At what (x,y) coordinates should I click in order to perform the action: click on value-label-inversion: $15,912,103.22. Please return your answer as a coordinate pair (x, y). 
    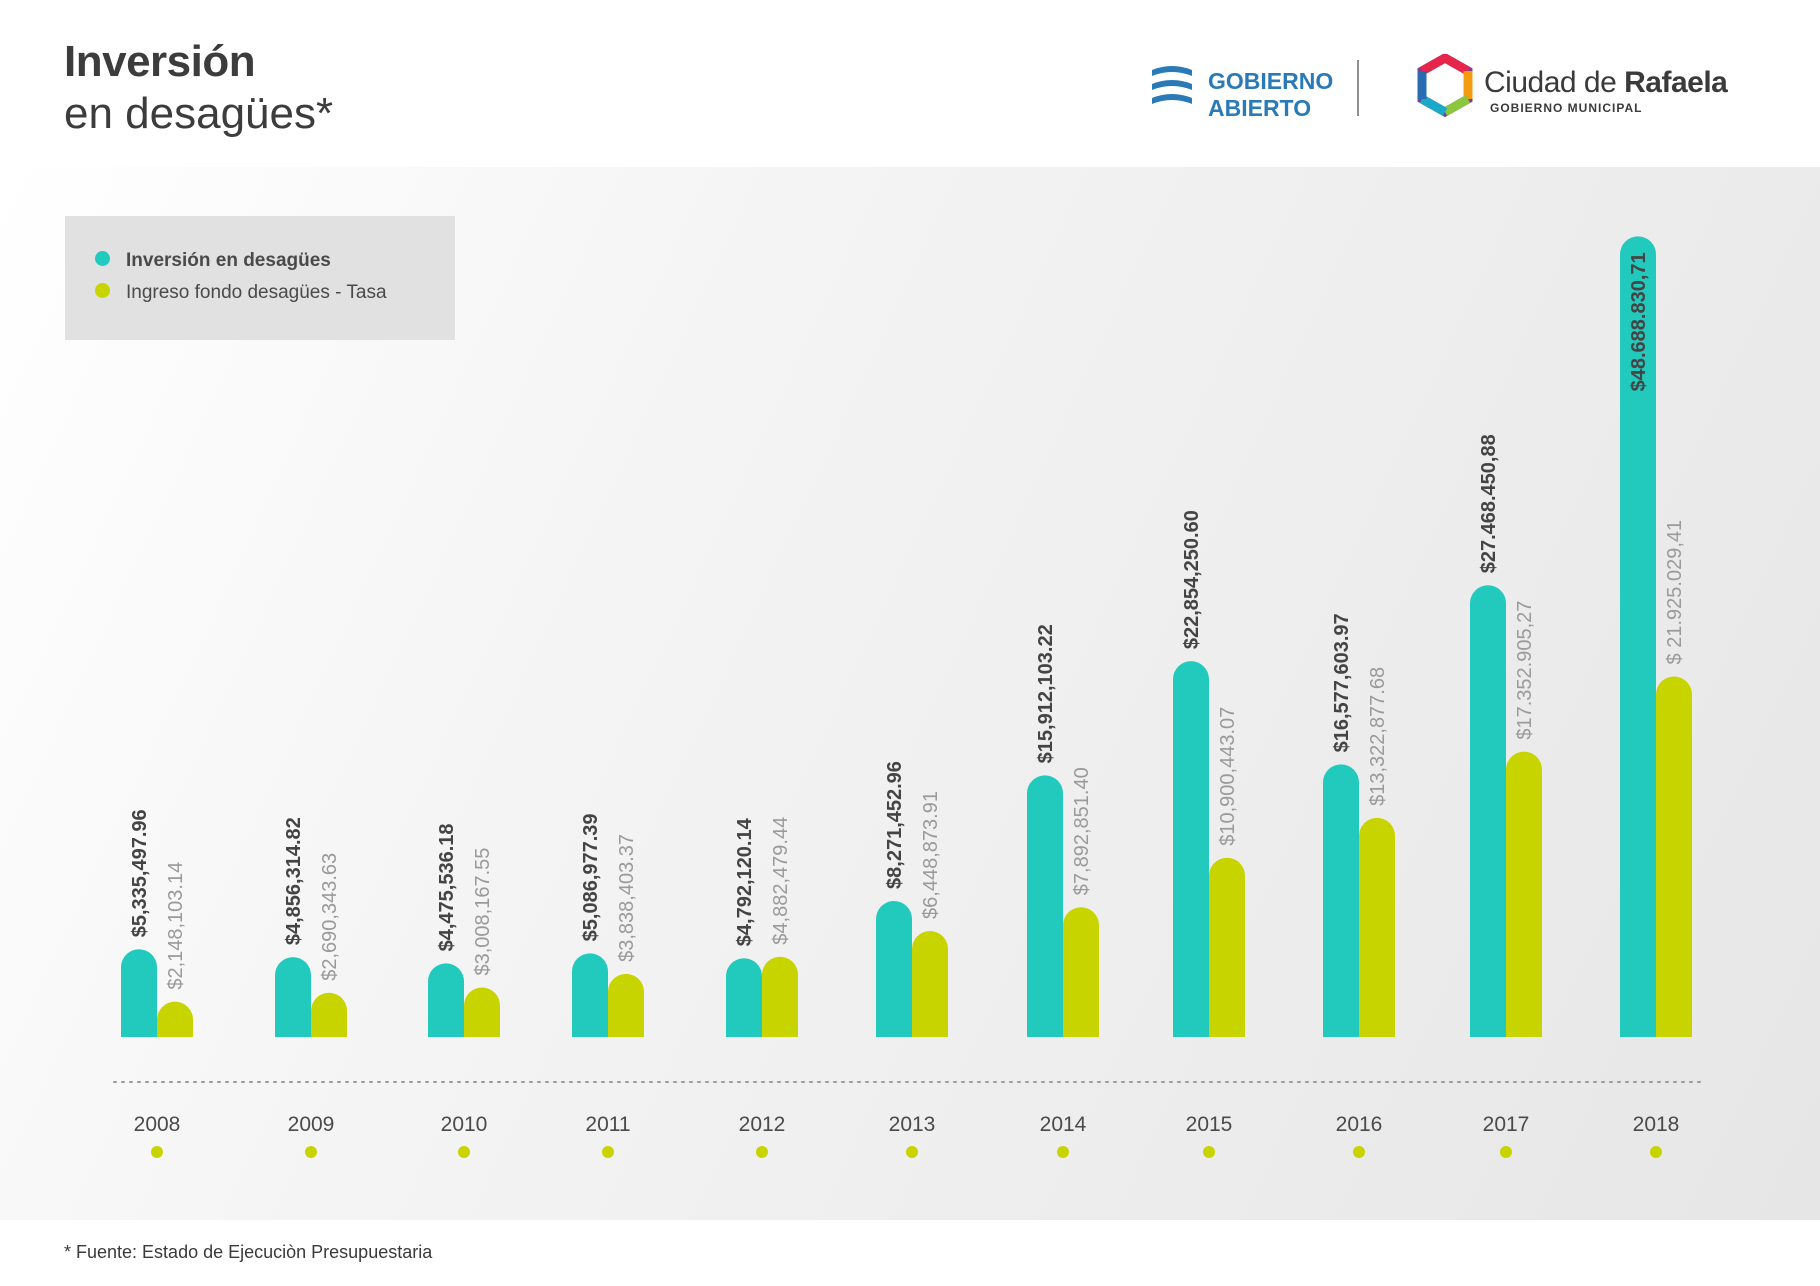
    Looking at the image, I should click on (1046, 693).